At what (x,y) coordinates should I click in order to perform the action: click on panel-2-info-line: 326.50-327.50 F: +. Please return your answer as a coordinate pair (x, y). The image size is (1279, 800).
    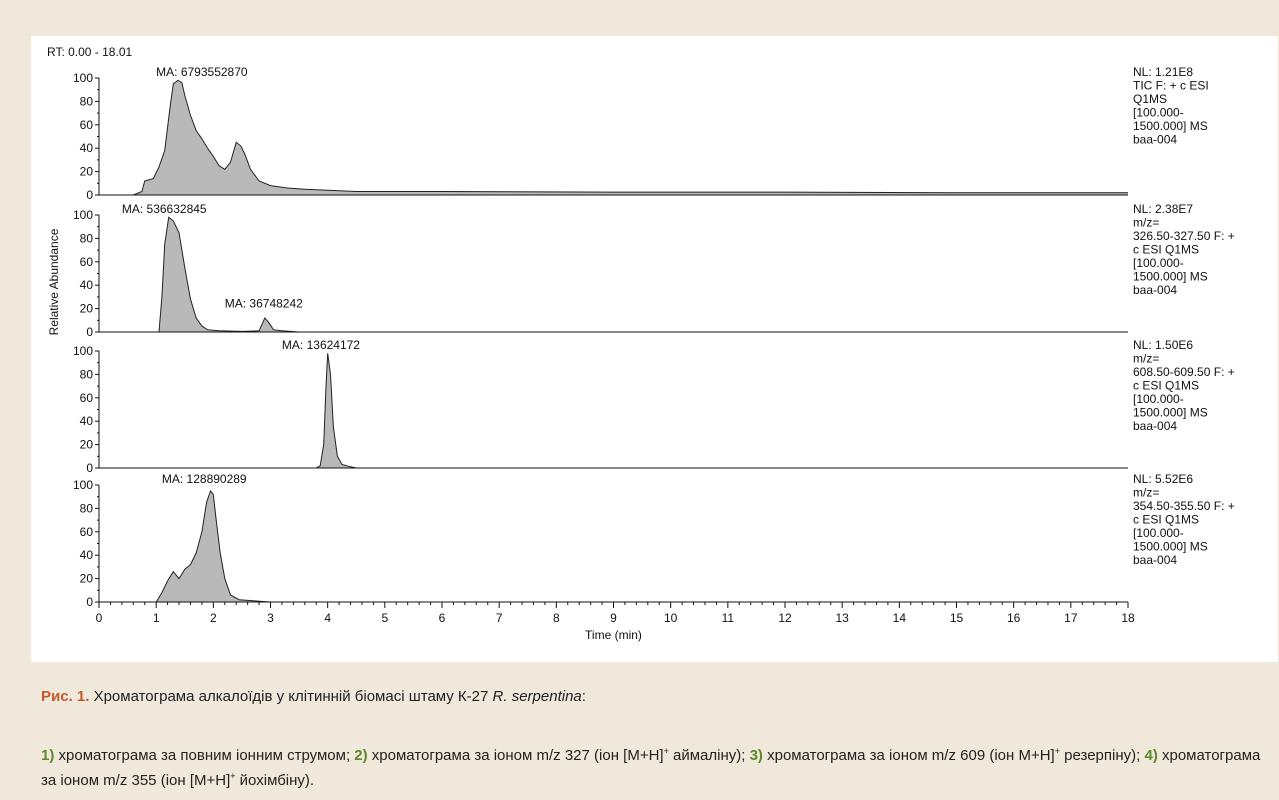
    Looking at the image, I should click on (1184, 236).